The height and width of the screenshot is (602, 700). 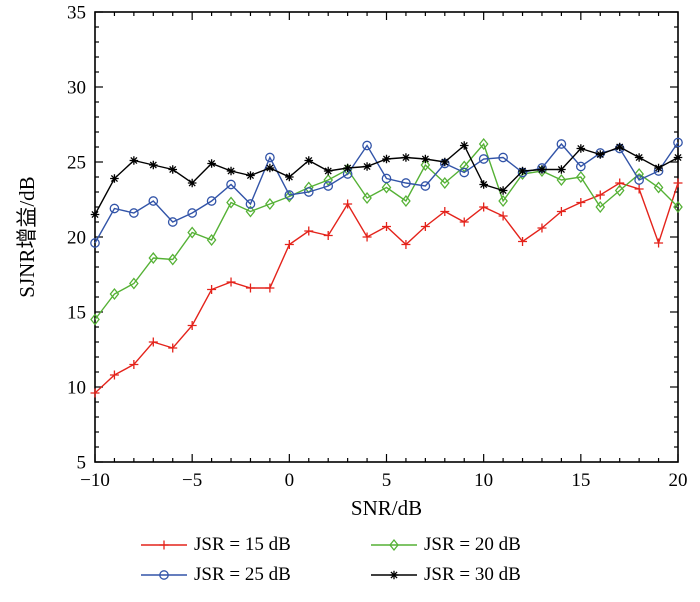 I want to click on legend-item: JSR = 15 dB, so click(x=255, y=545).